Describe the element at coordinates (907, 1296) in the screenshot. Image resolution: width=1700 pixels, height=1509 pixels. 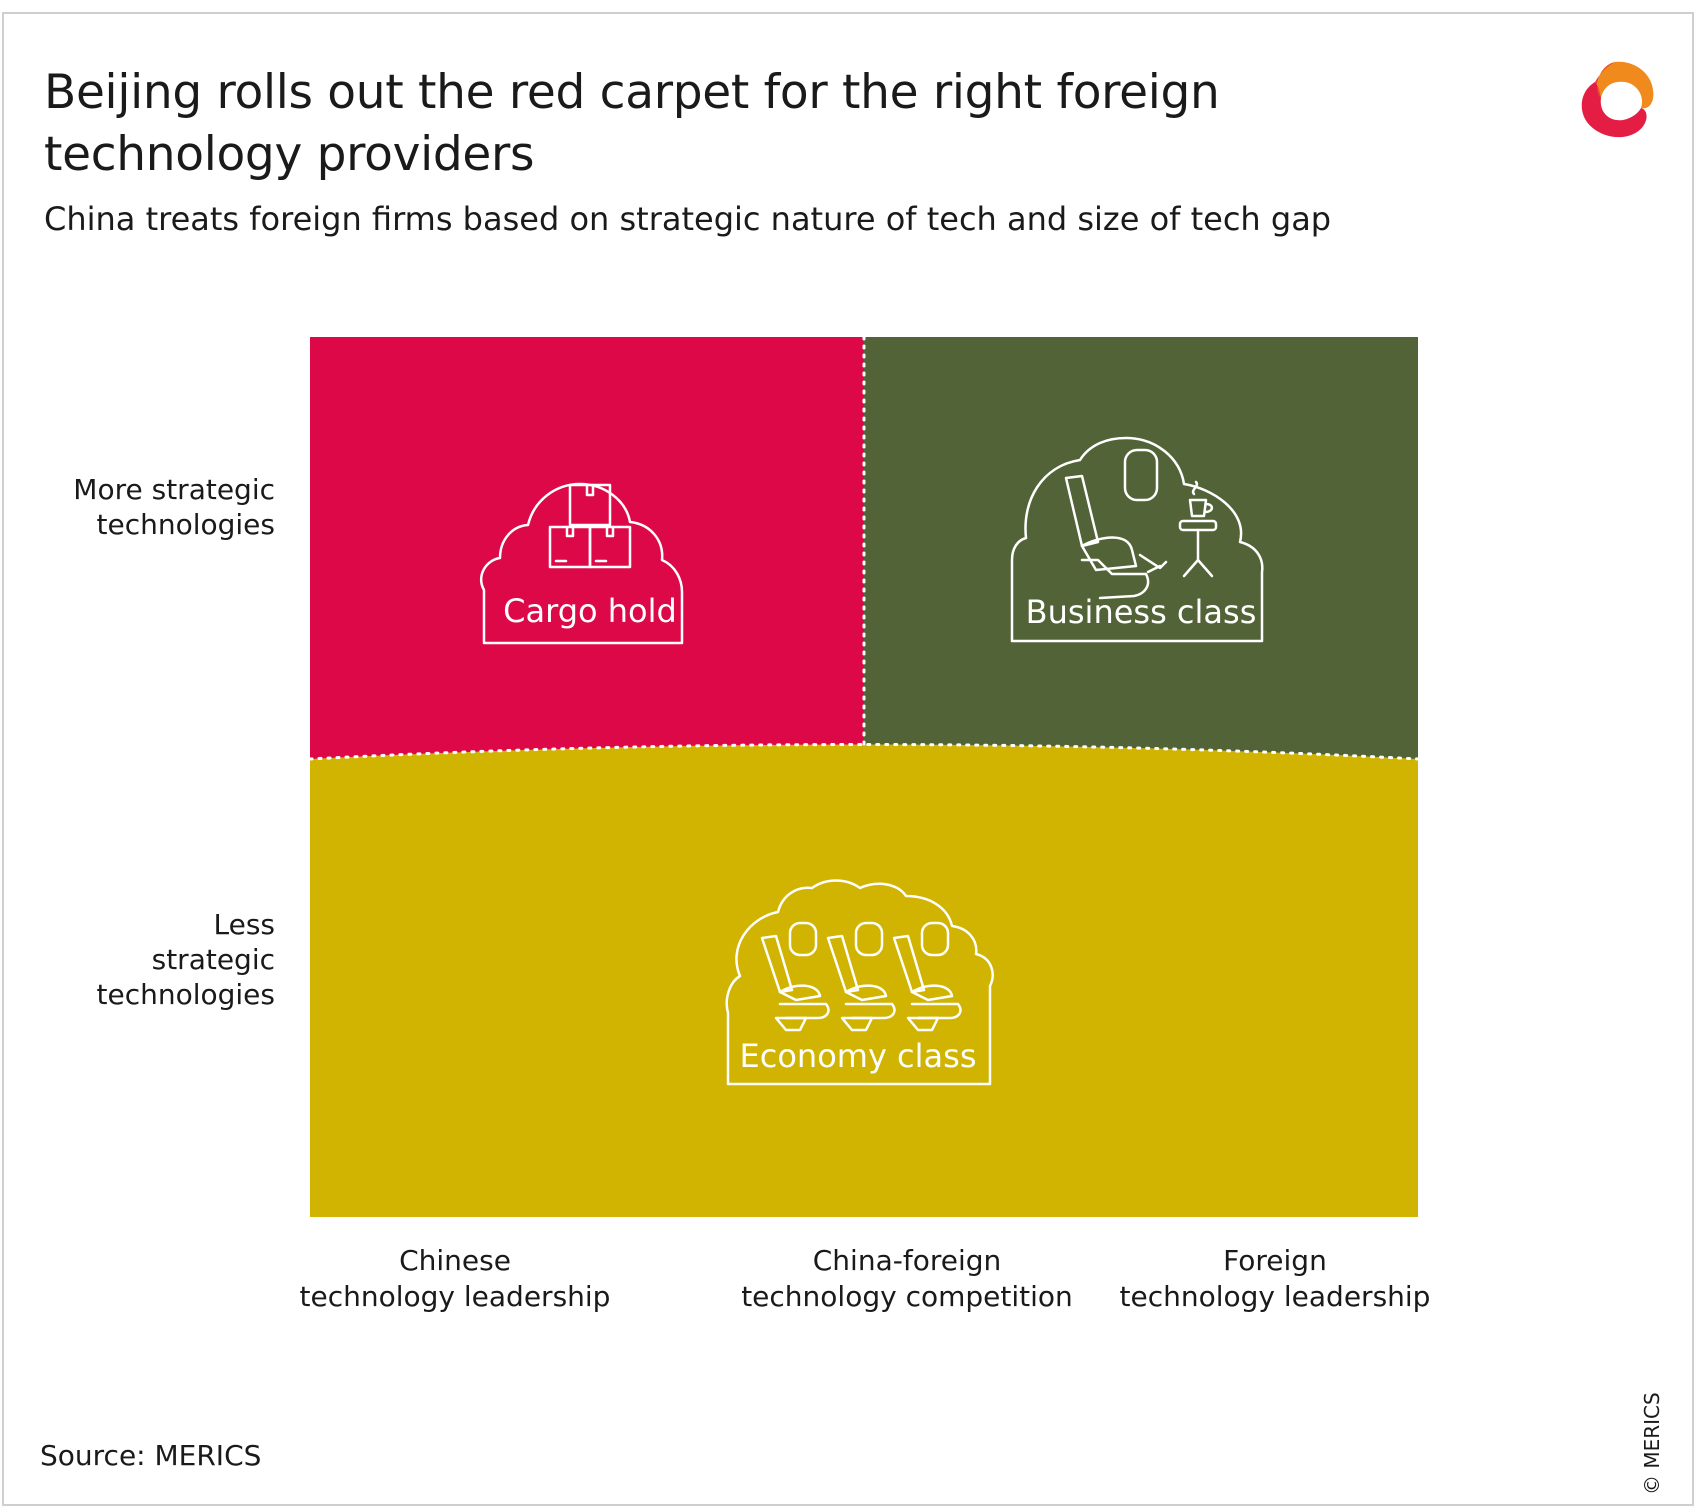
I see `x-label-2-line-2: technology competition` at that location.